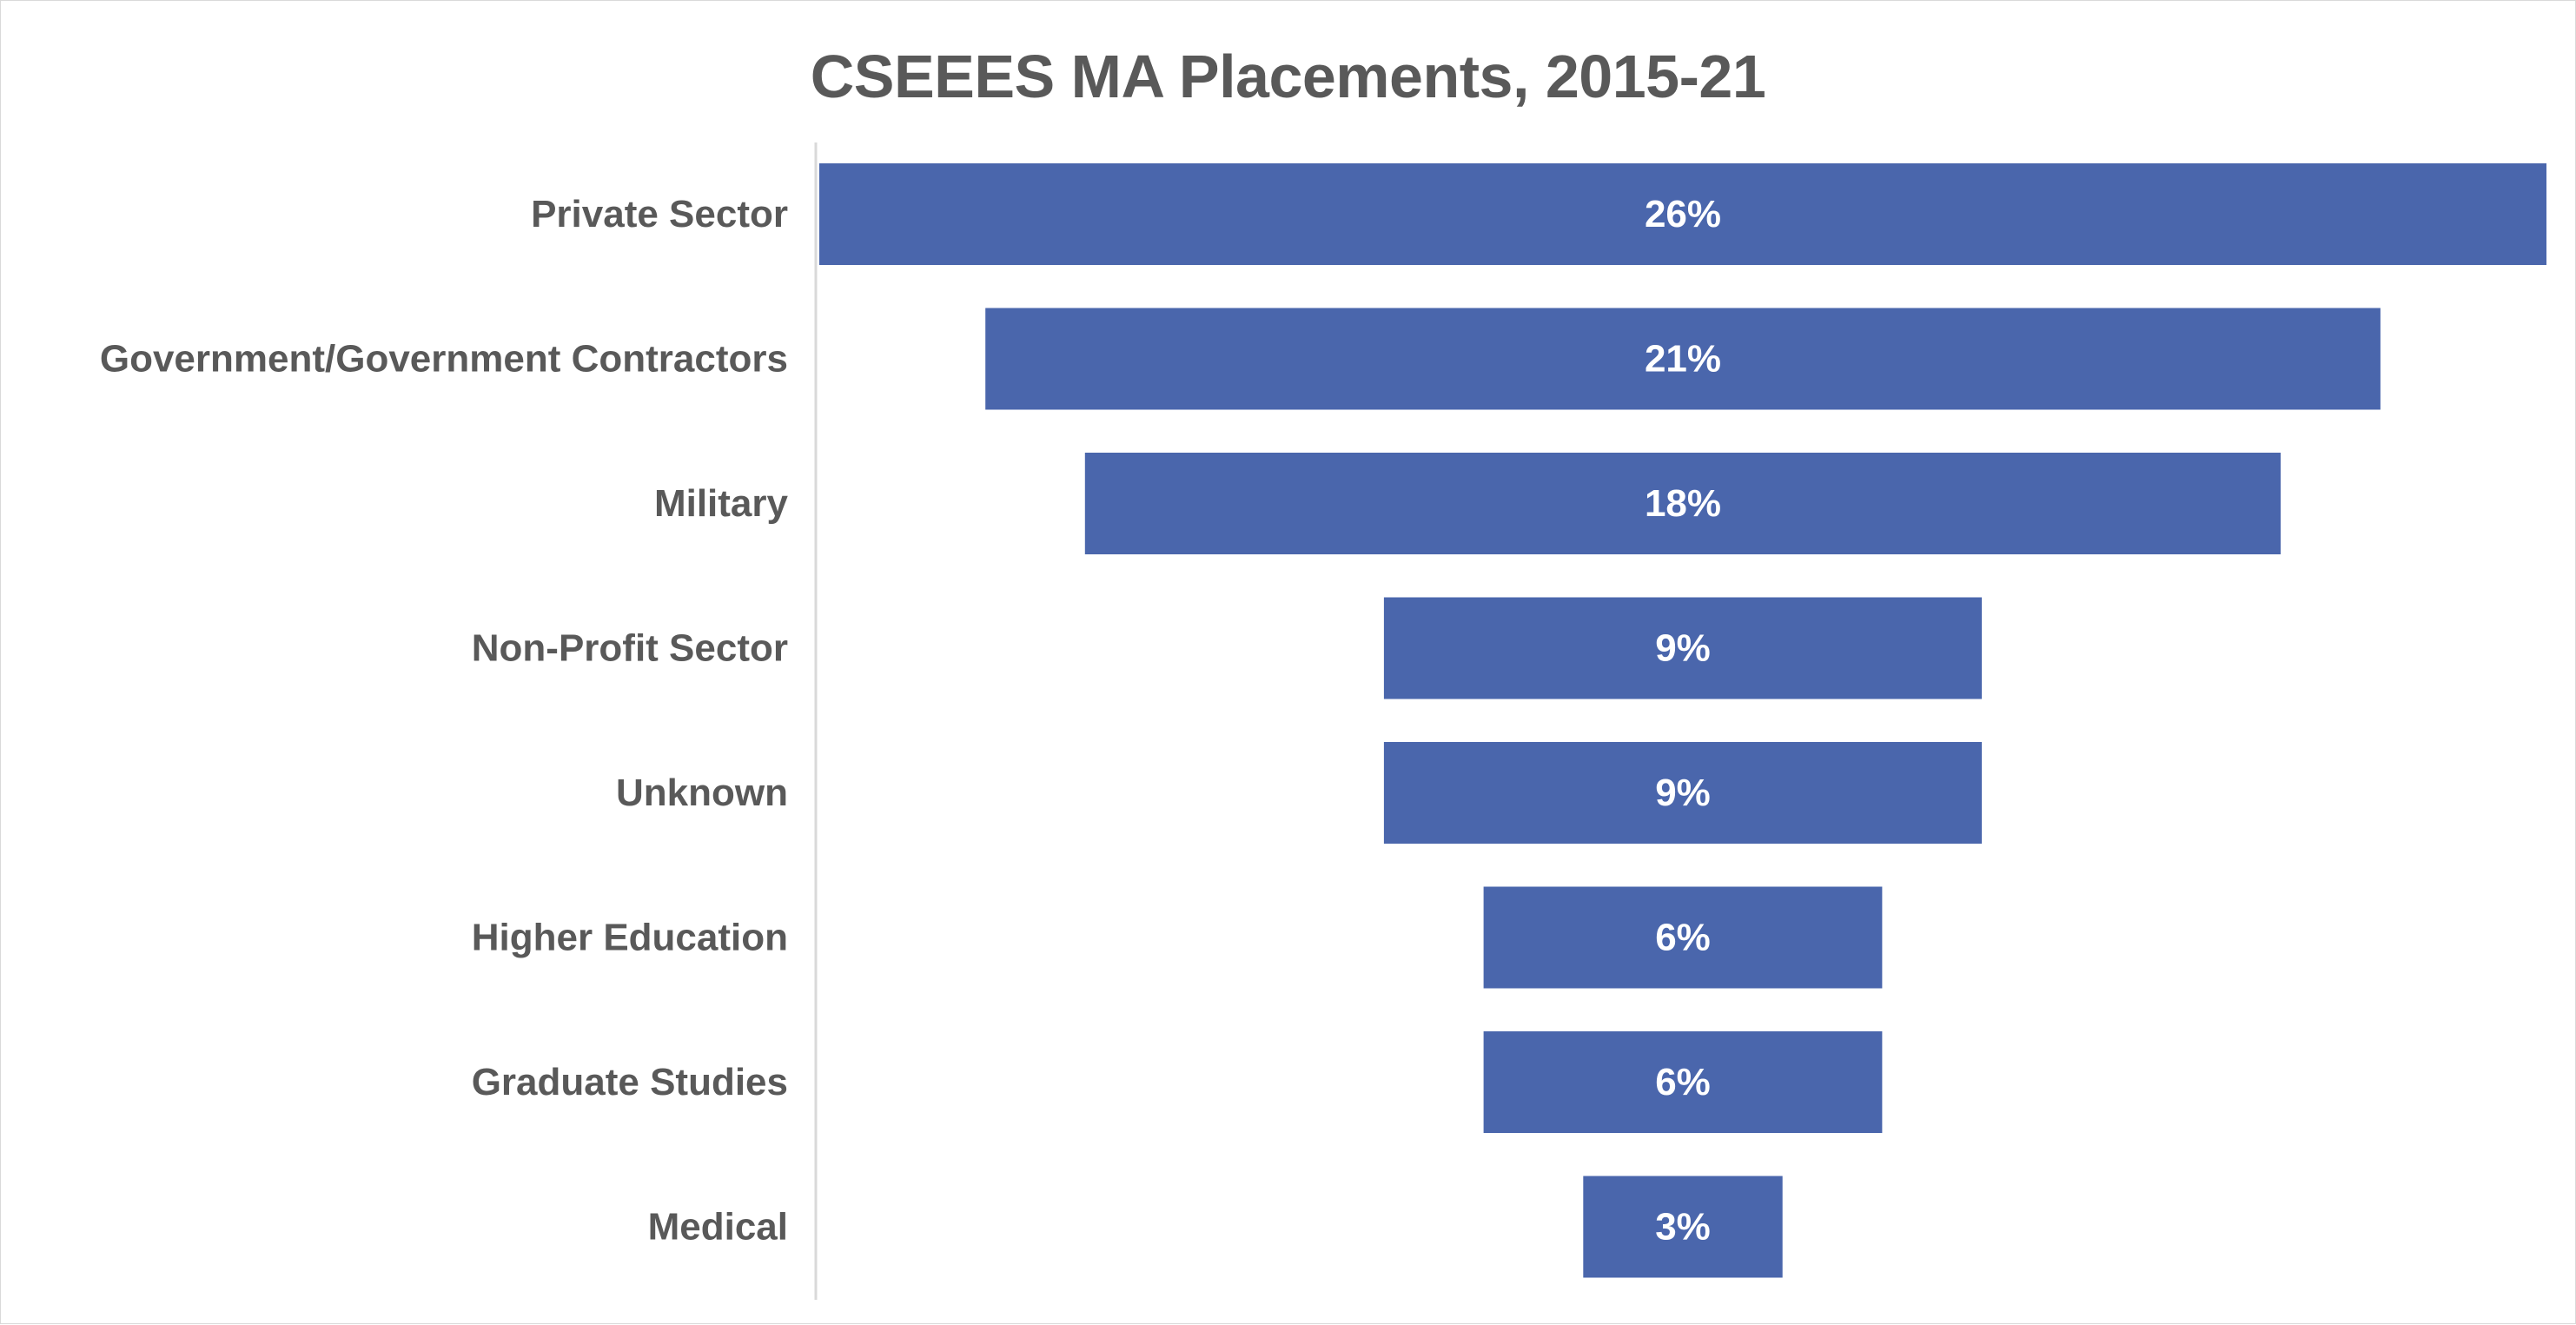 The image size is (2576, 1325). Describe the element at coordinates (702, 793) in the screenshot. I see `category-label: Unknown` at that location.